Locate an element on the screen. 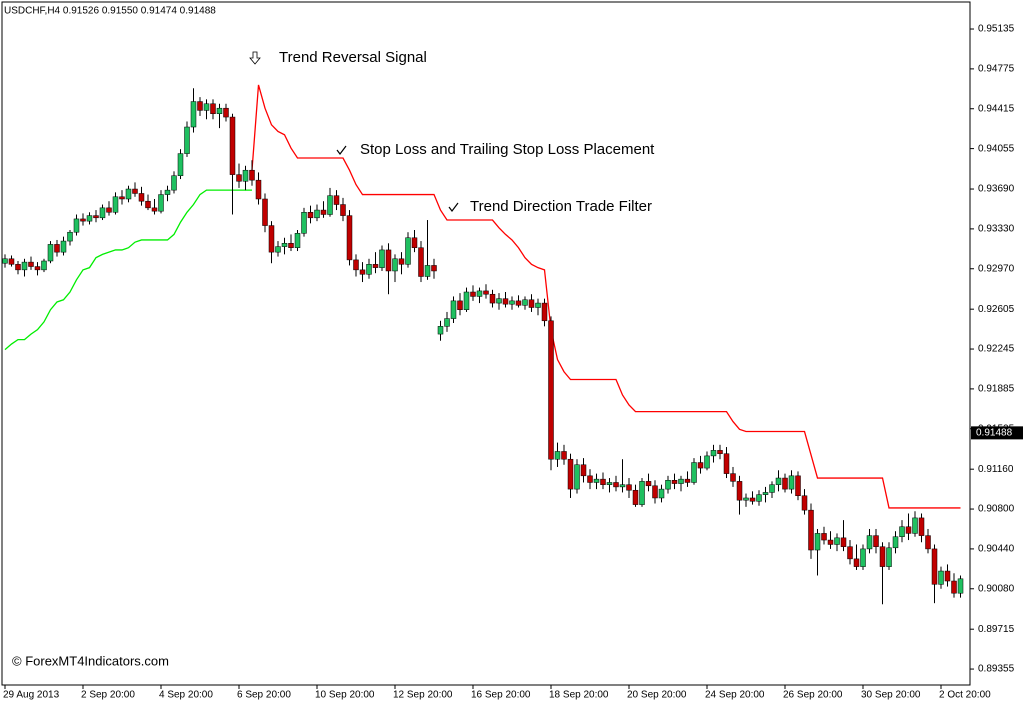 The width and height of the screenshot is (1024, 705). arrow-icon is located at coordinates (255, 58).